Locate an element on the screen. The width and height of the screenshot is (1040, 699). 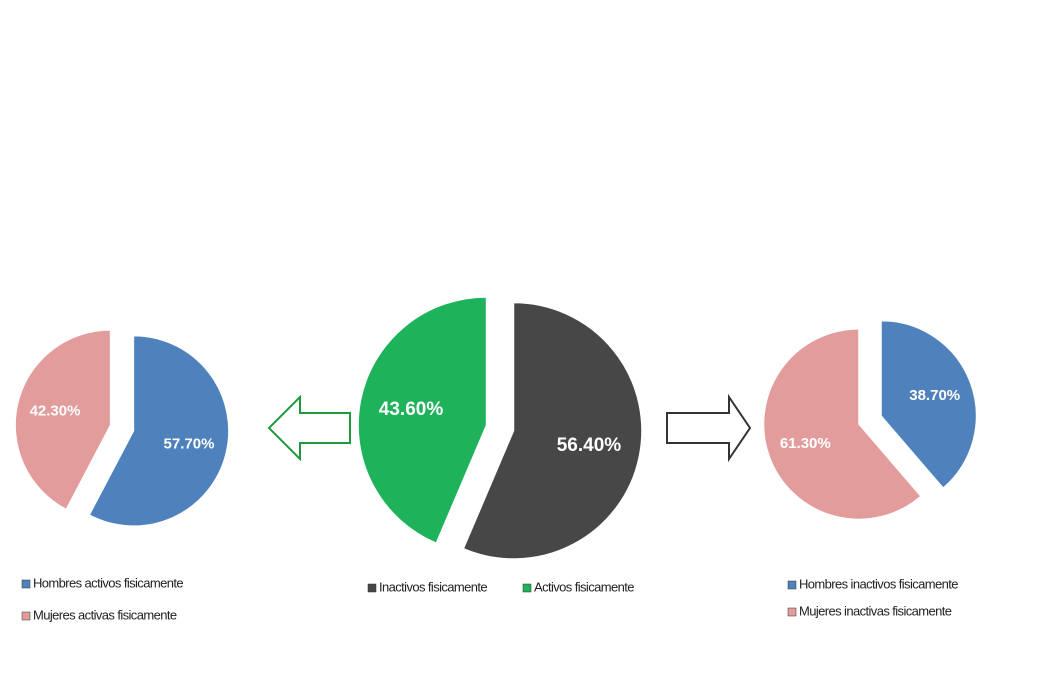
arrow-right is located at coordinates (709, 428).